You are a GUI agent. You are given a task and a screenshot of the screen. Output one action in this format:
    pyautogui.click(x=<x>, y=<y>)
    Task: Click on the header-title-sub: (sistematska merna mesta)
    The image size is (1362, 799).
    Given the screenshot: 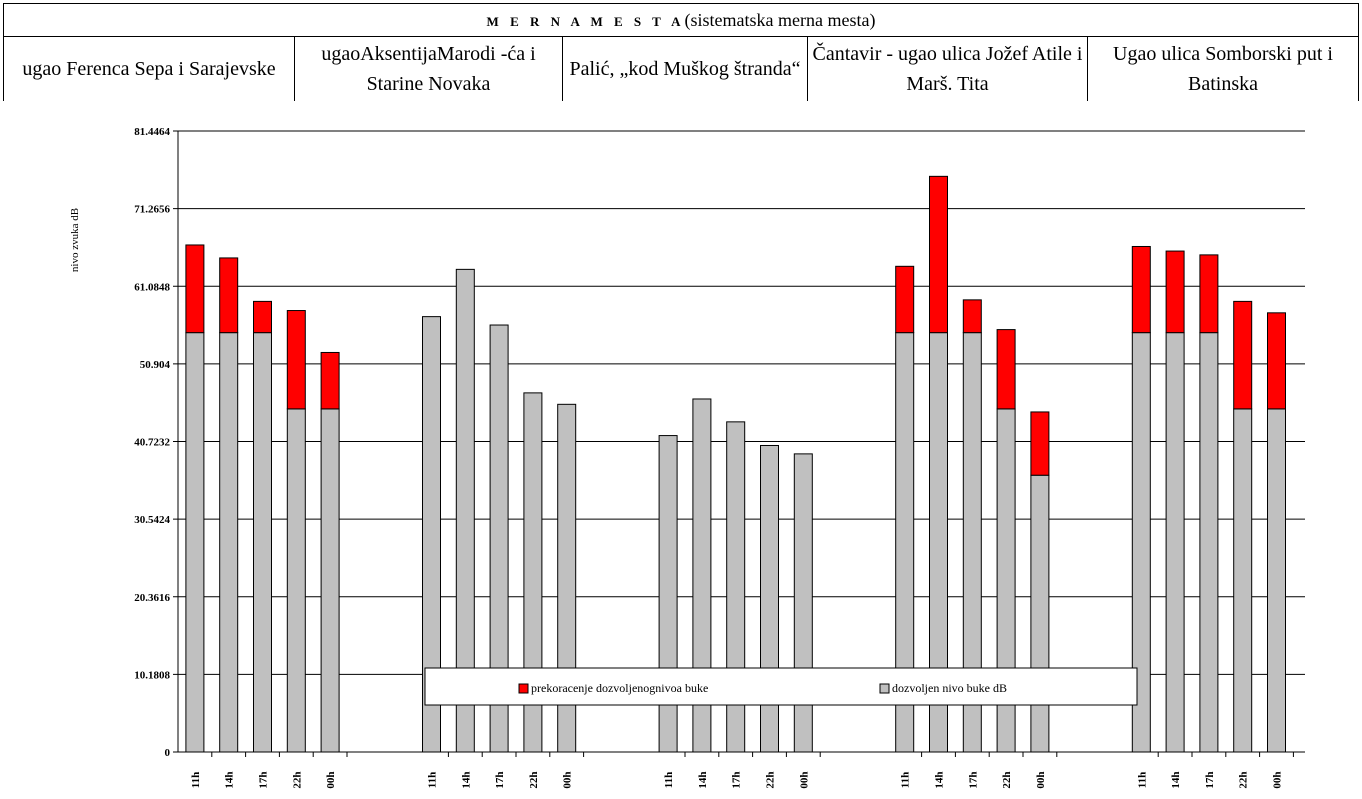 What is the action you would take?
    pyautogui.click(x=780, y=19)
    